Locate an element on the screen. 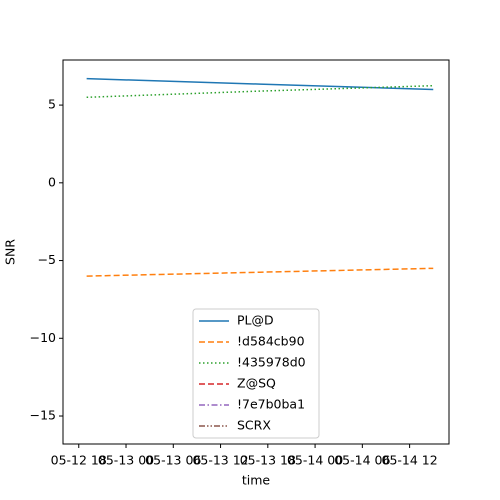  x-tick-label: 05-12 18 is located at coordinates (79, 460).